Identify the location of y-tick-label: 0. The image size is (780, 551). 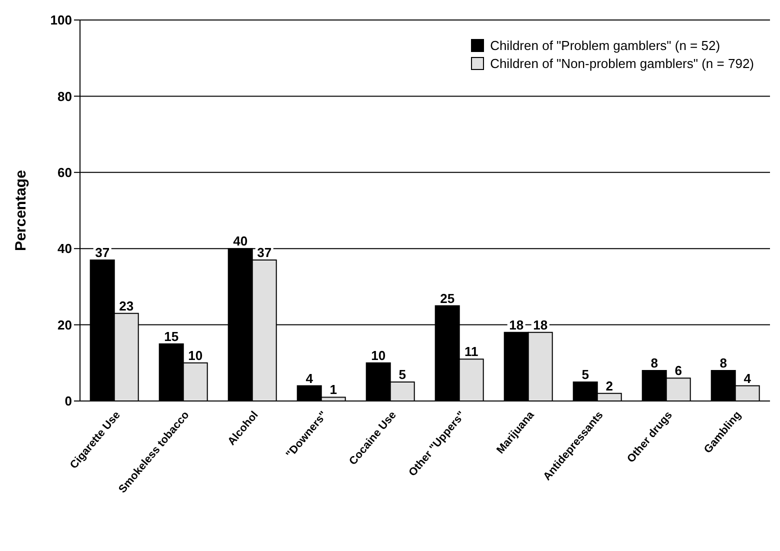
(68, 401).